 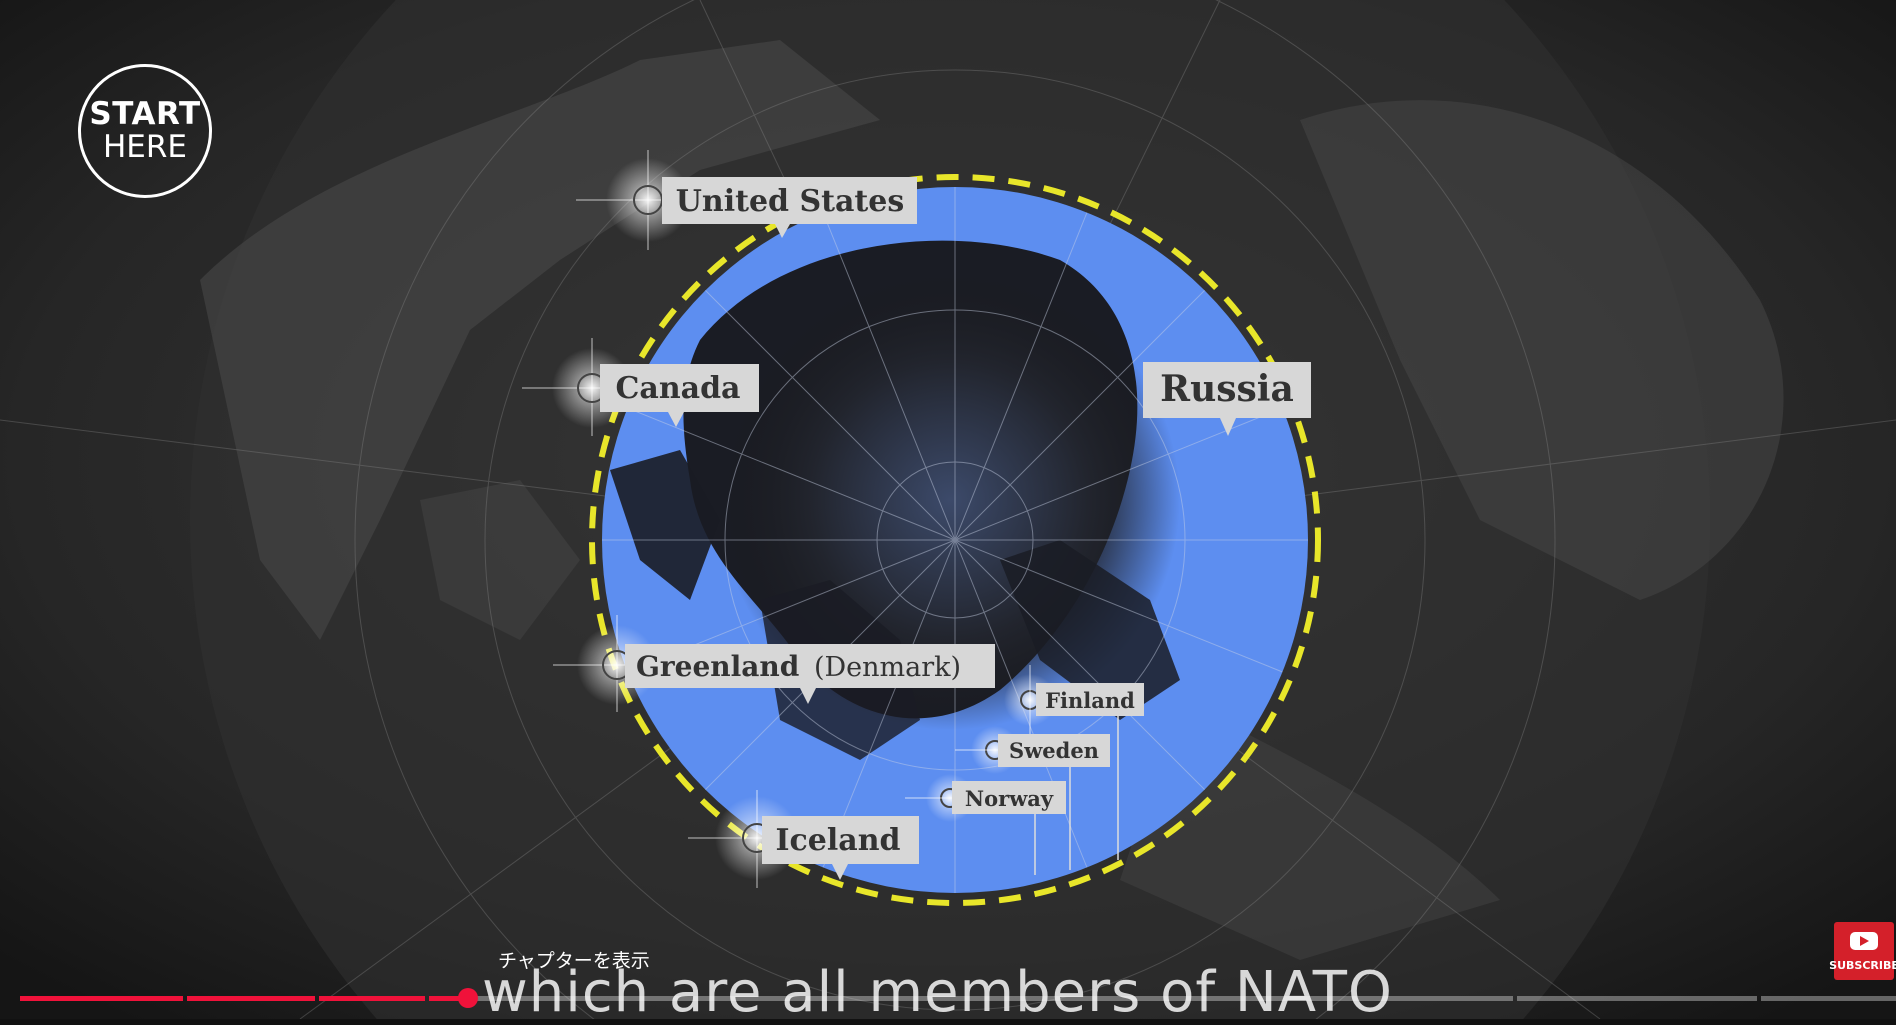 What do you see at coordinates (887, 667) in the screenshot?
I see `svg-text: (Denmark)` at bounding box center [887, 667].